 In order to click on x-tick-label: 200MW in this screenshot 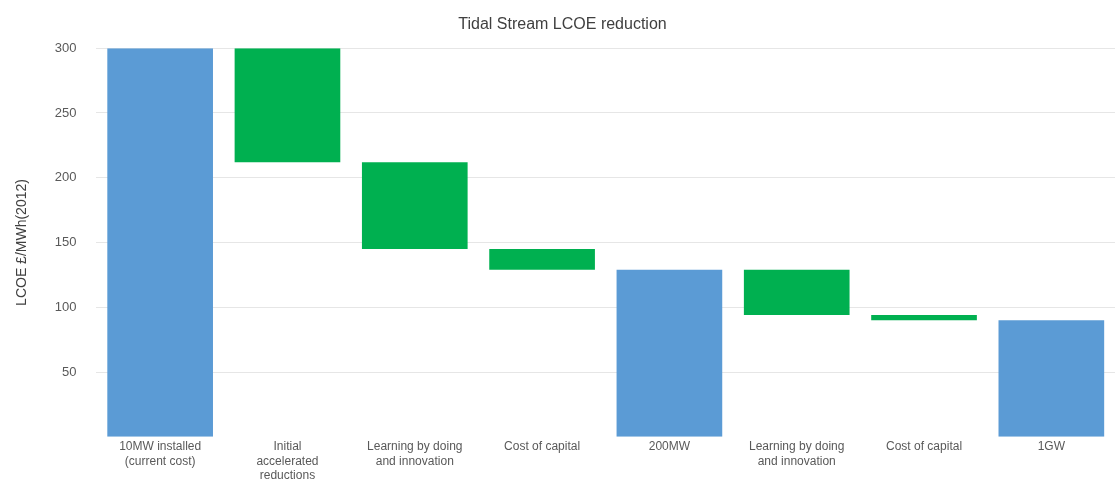, I will do `click(669, 446)`.